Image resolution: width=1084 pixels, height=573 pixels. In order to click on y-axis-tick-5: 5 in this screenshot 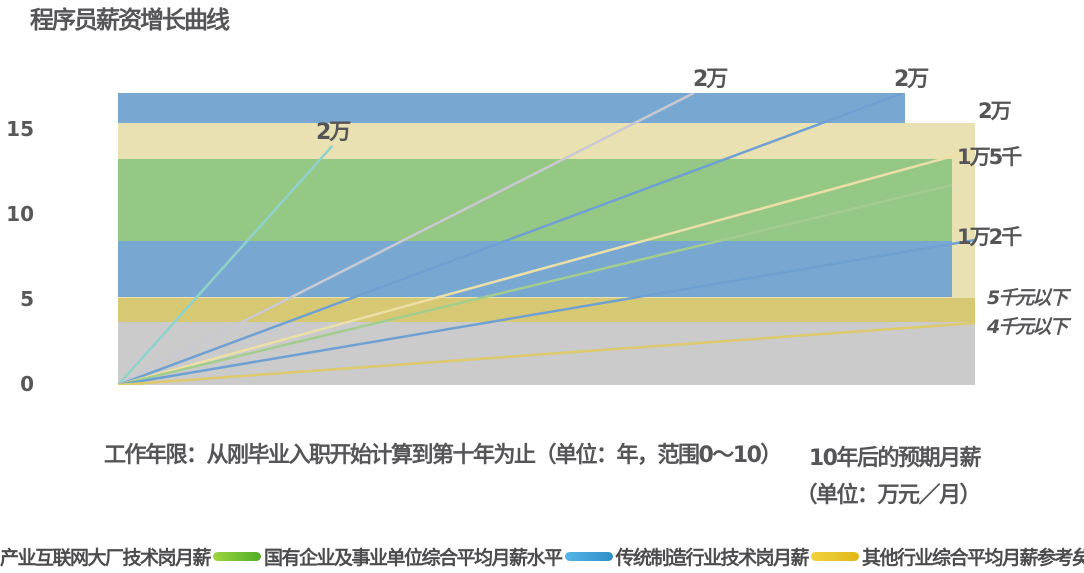, I will do `click(27, 299)`.